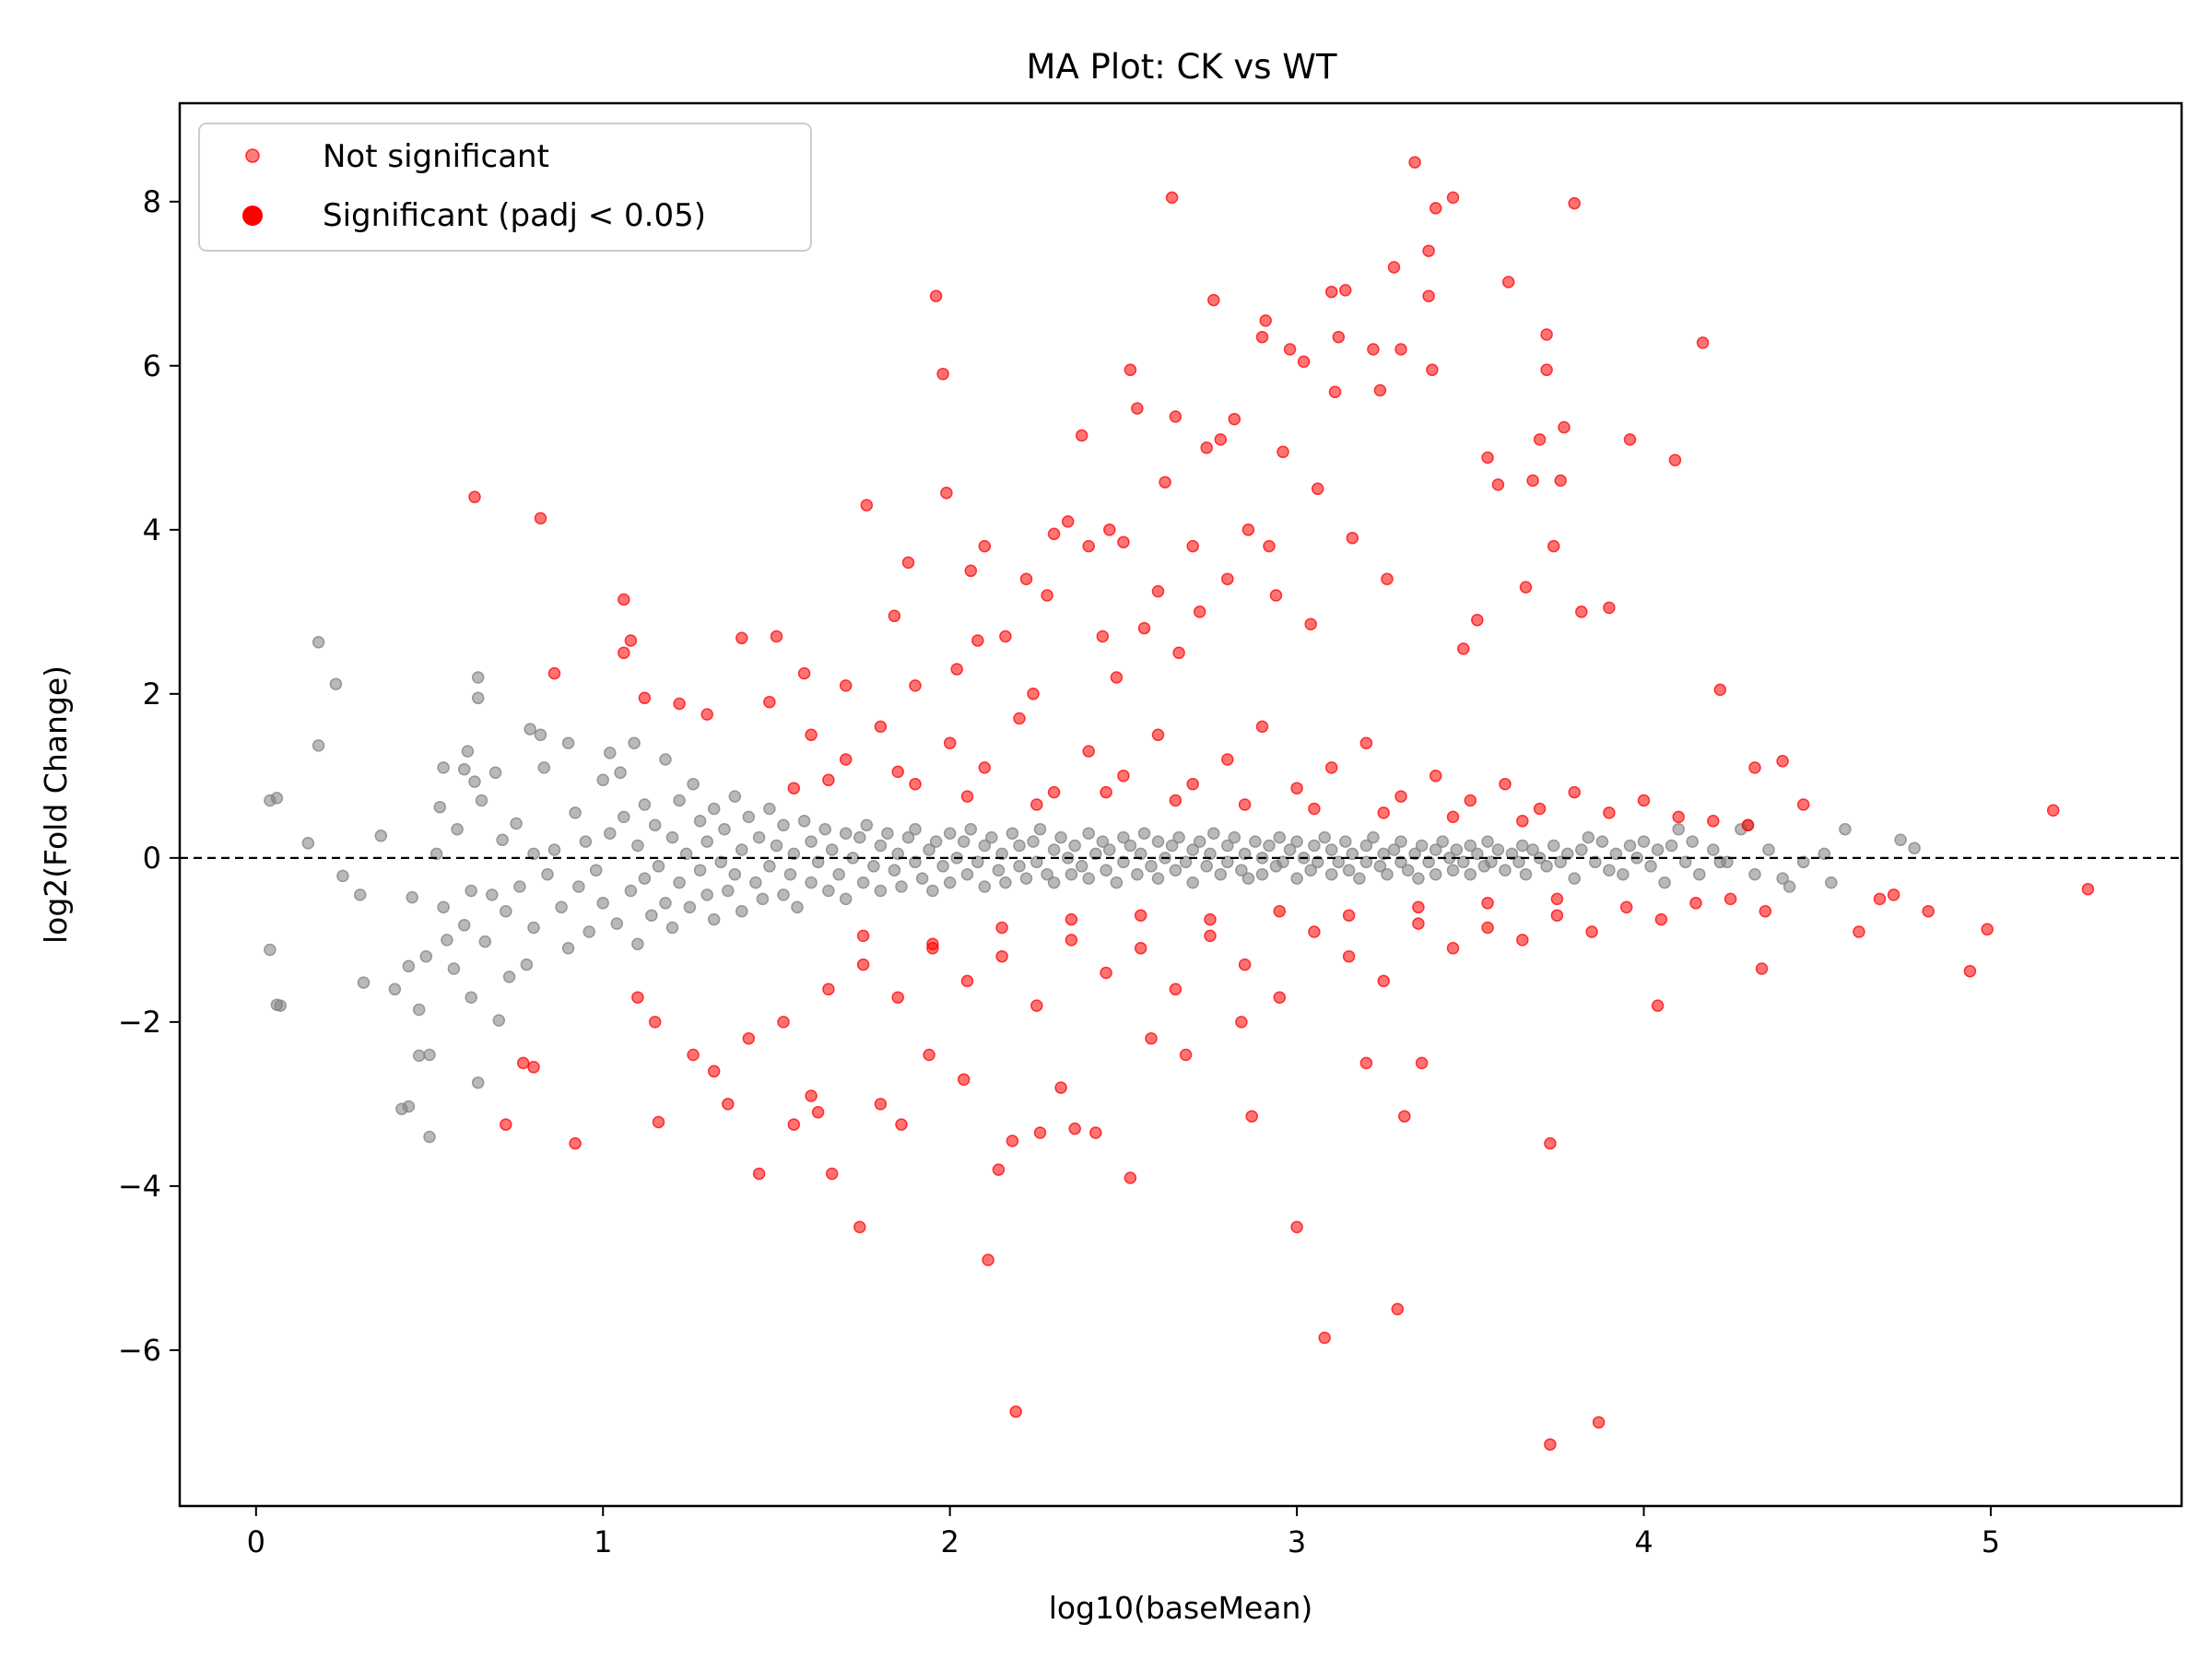 This screenshot has height=1659, width=2212. What do you see at coordinates (56, 804) in the screenshot?
I see `y-axis-label: log2(Fold Change)` at bounding box center [56, 804].